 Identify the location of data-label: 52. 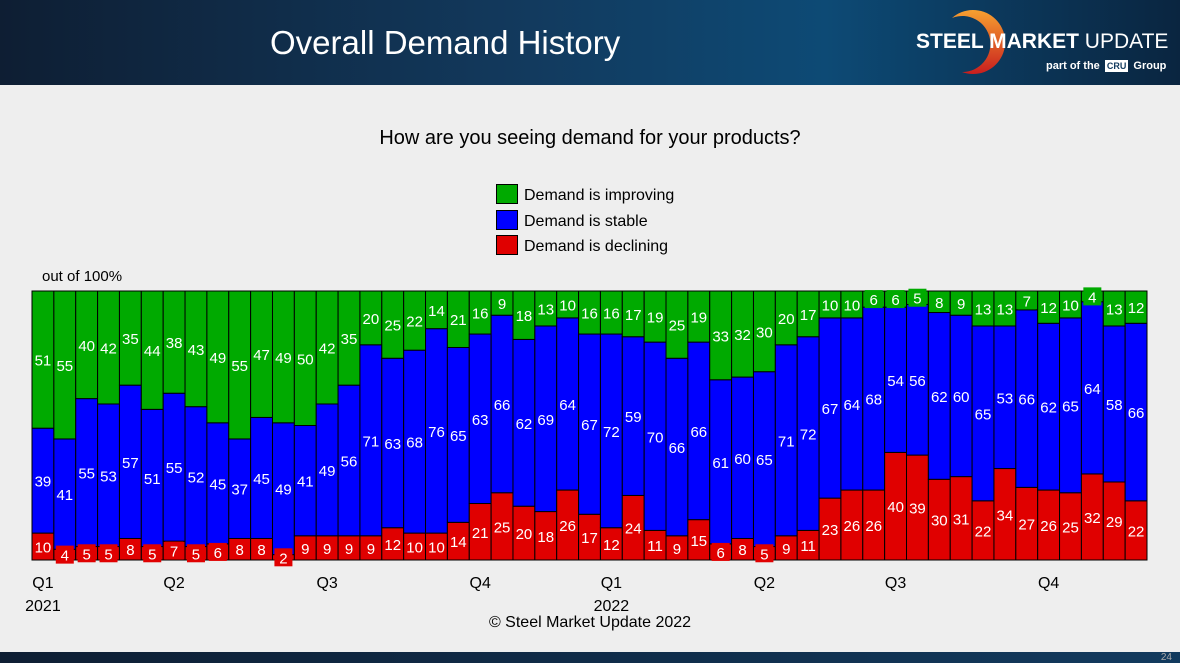
(196, 478).